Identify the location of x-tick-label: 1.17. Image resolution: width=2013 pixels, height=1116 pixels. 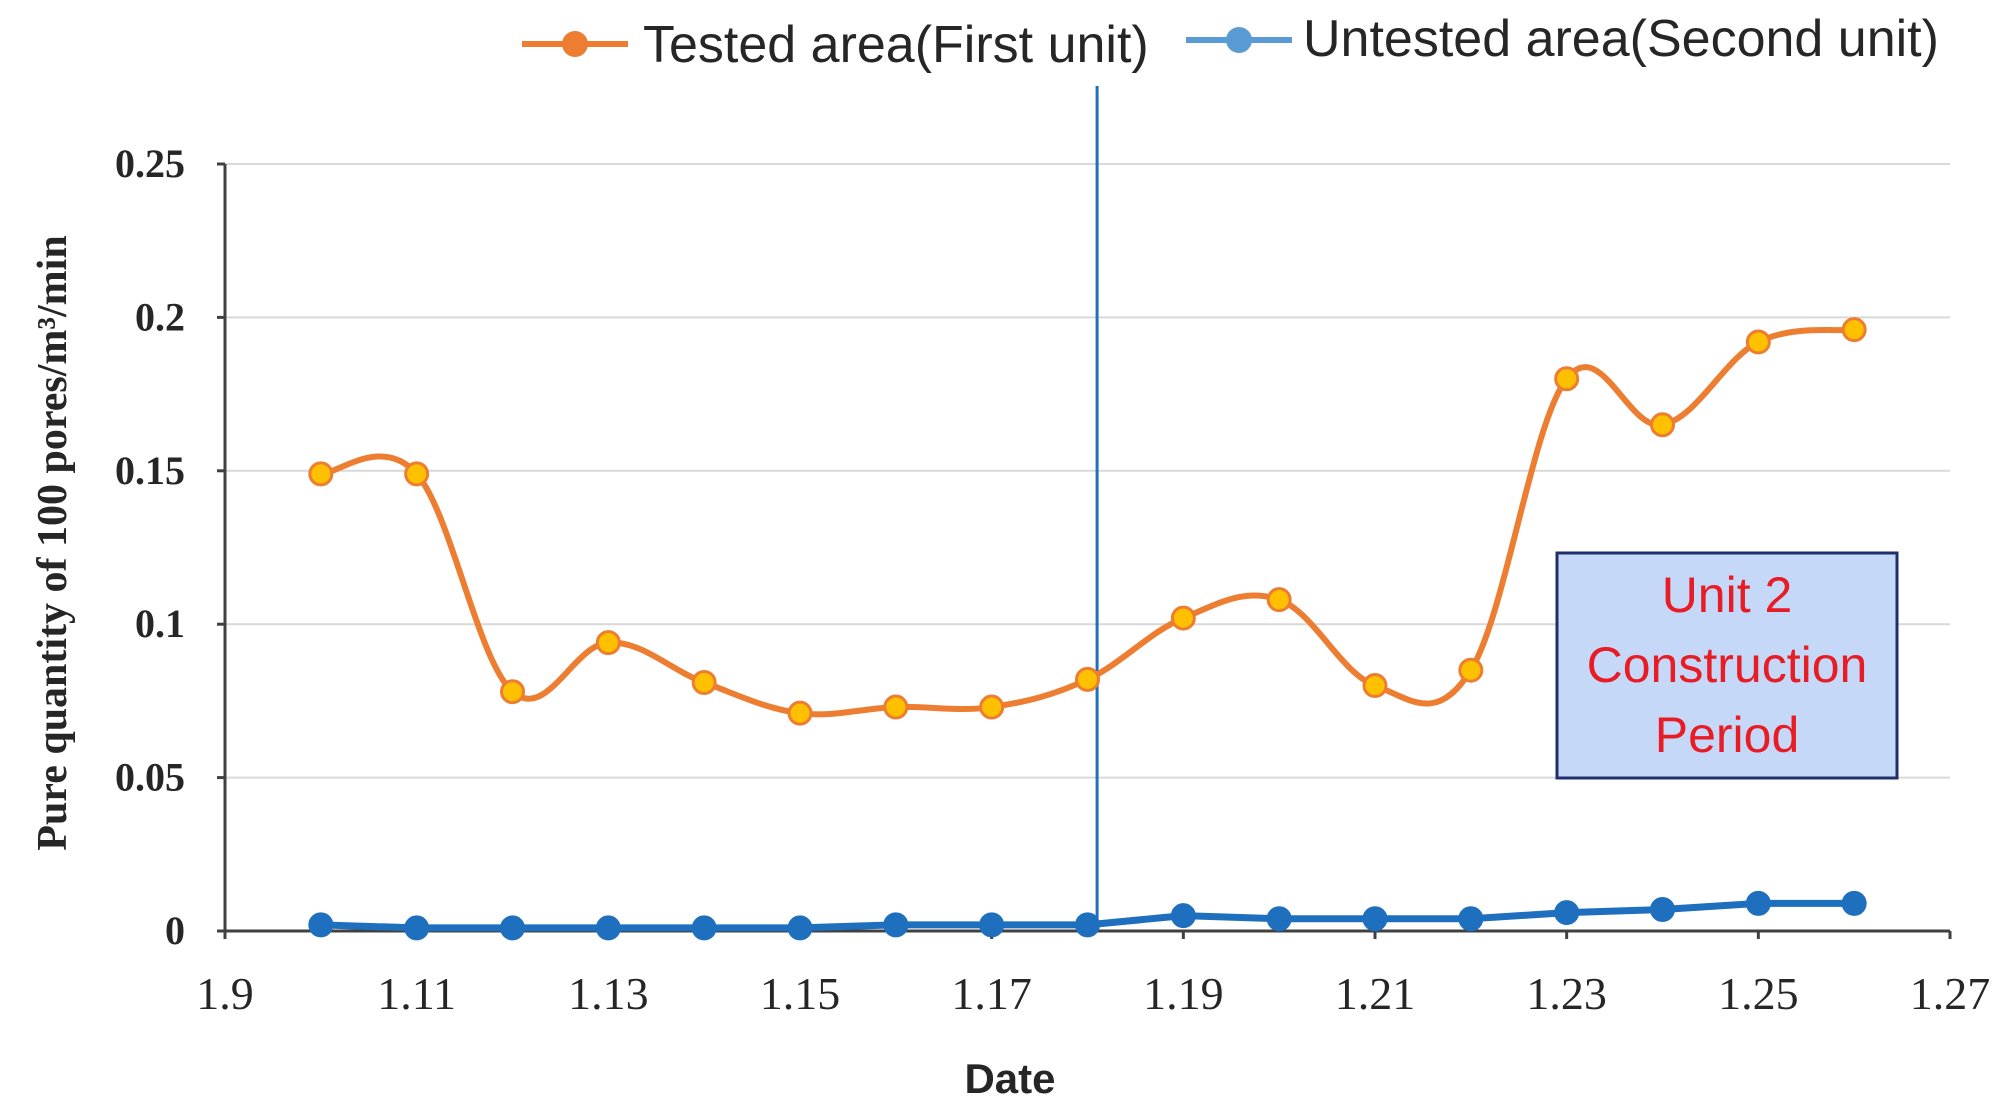
(991, 993).